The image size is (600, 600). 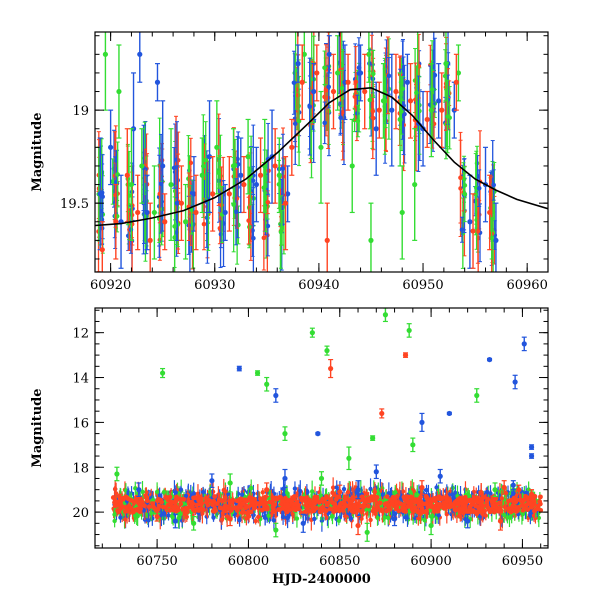 I want to click on x-tick-label: 60940, so click(x=318, y=285).